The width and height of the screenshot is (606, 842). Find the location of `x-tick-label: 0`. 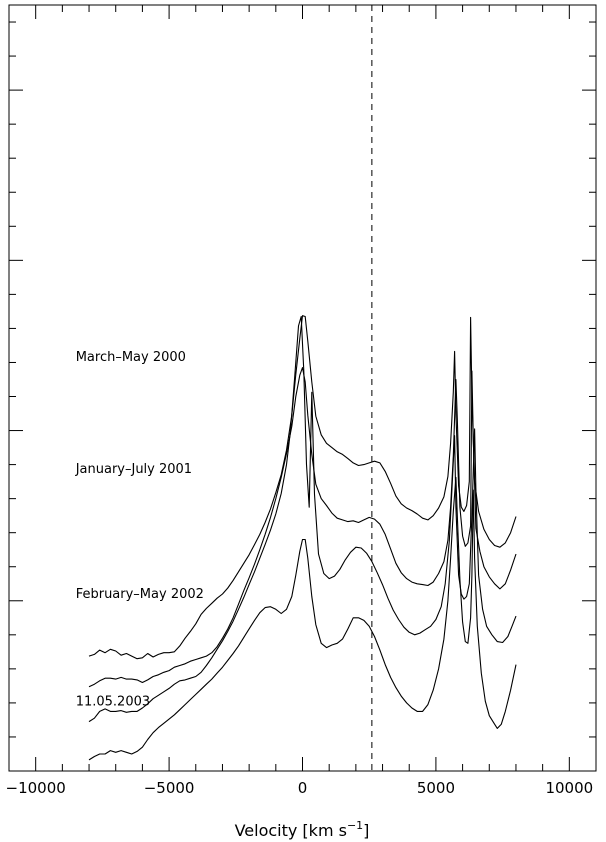

x-tick-label: 0 is located at coordinates (303, 788).